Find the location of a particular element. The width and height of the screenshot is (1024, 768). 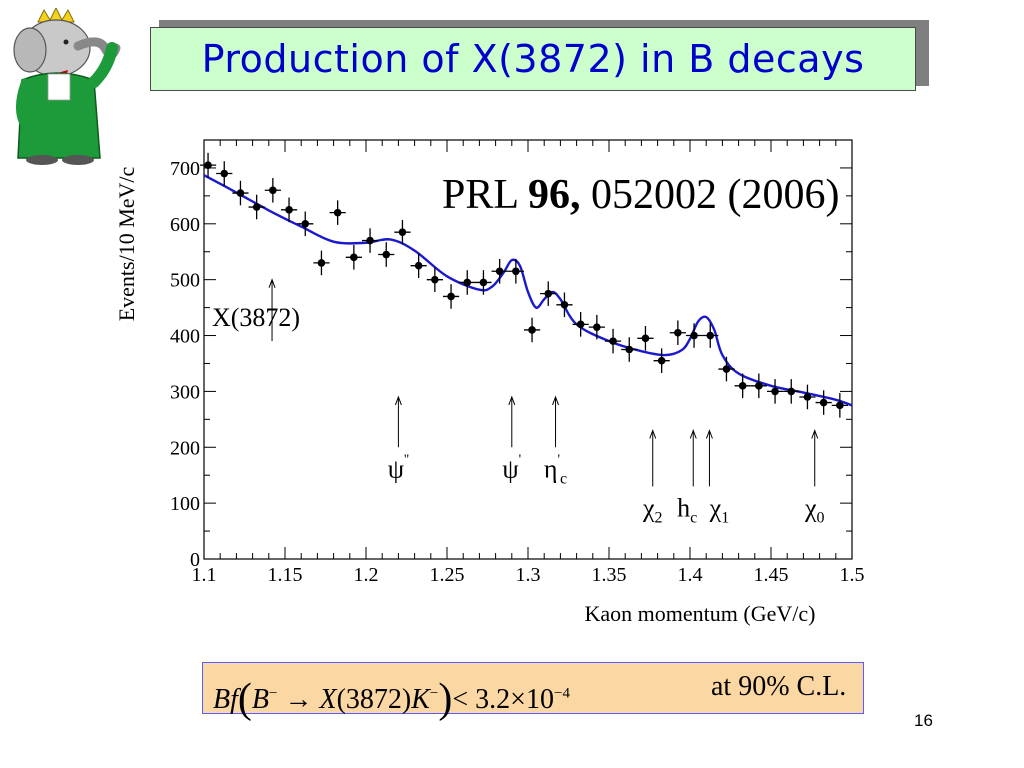

slide-title: Production of X(3872) in B decays is located at coordinates (533, 59).